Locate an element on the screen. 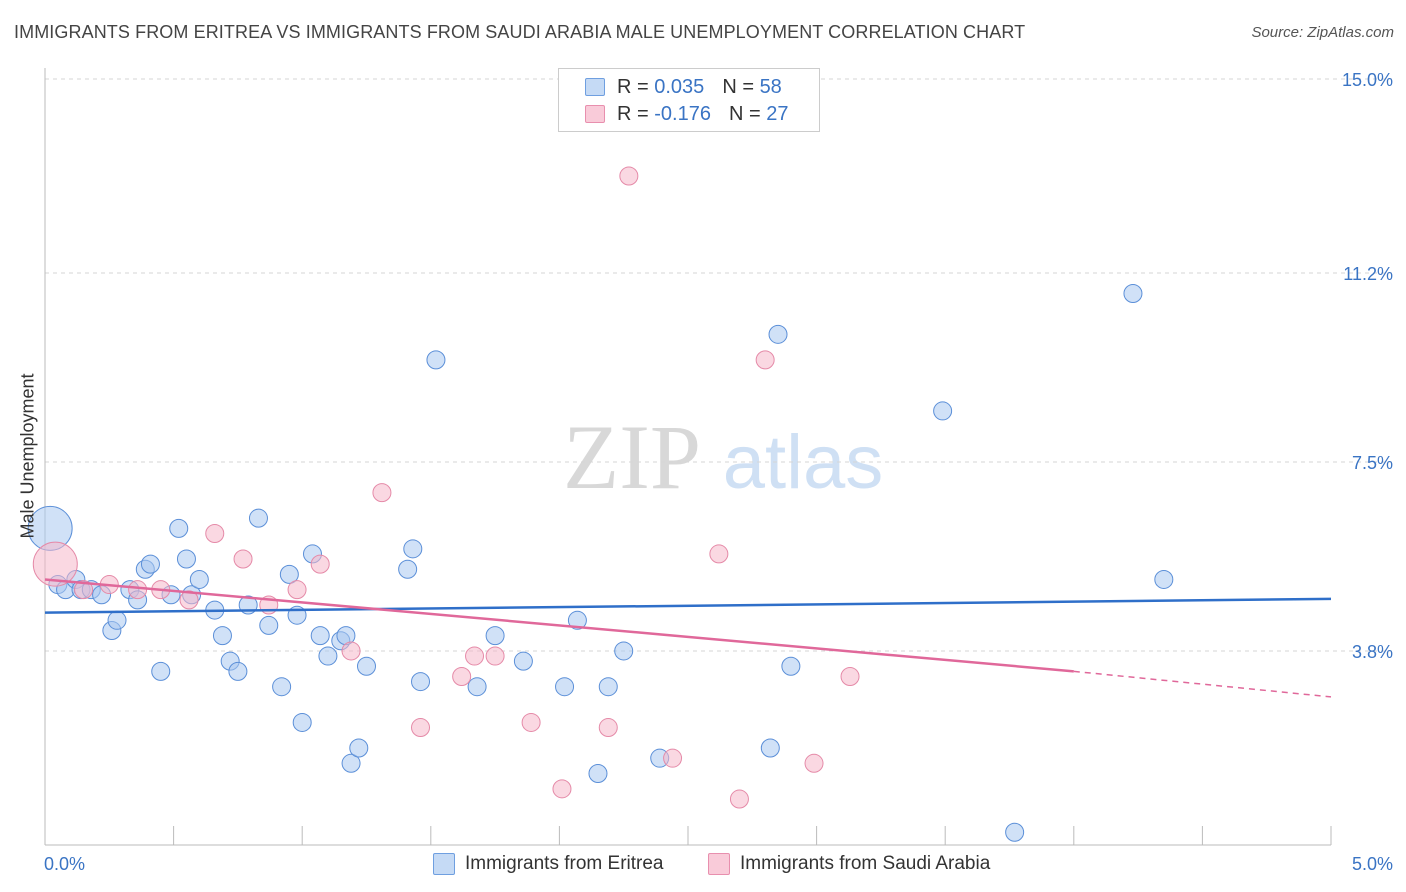 The width and height of the screenshot is (1406, 892). bottom-legend-swatch-pink is located at coordinates (719, 864).